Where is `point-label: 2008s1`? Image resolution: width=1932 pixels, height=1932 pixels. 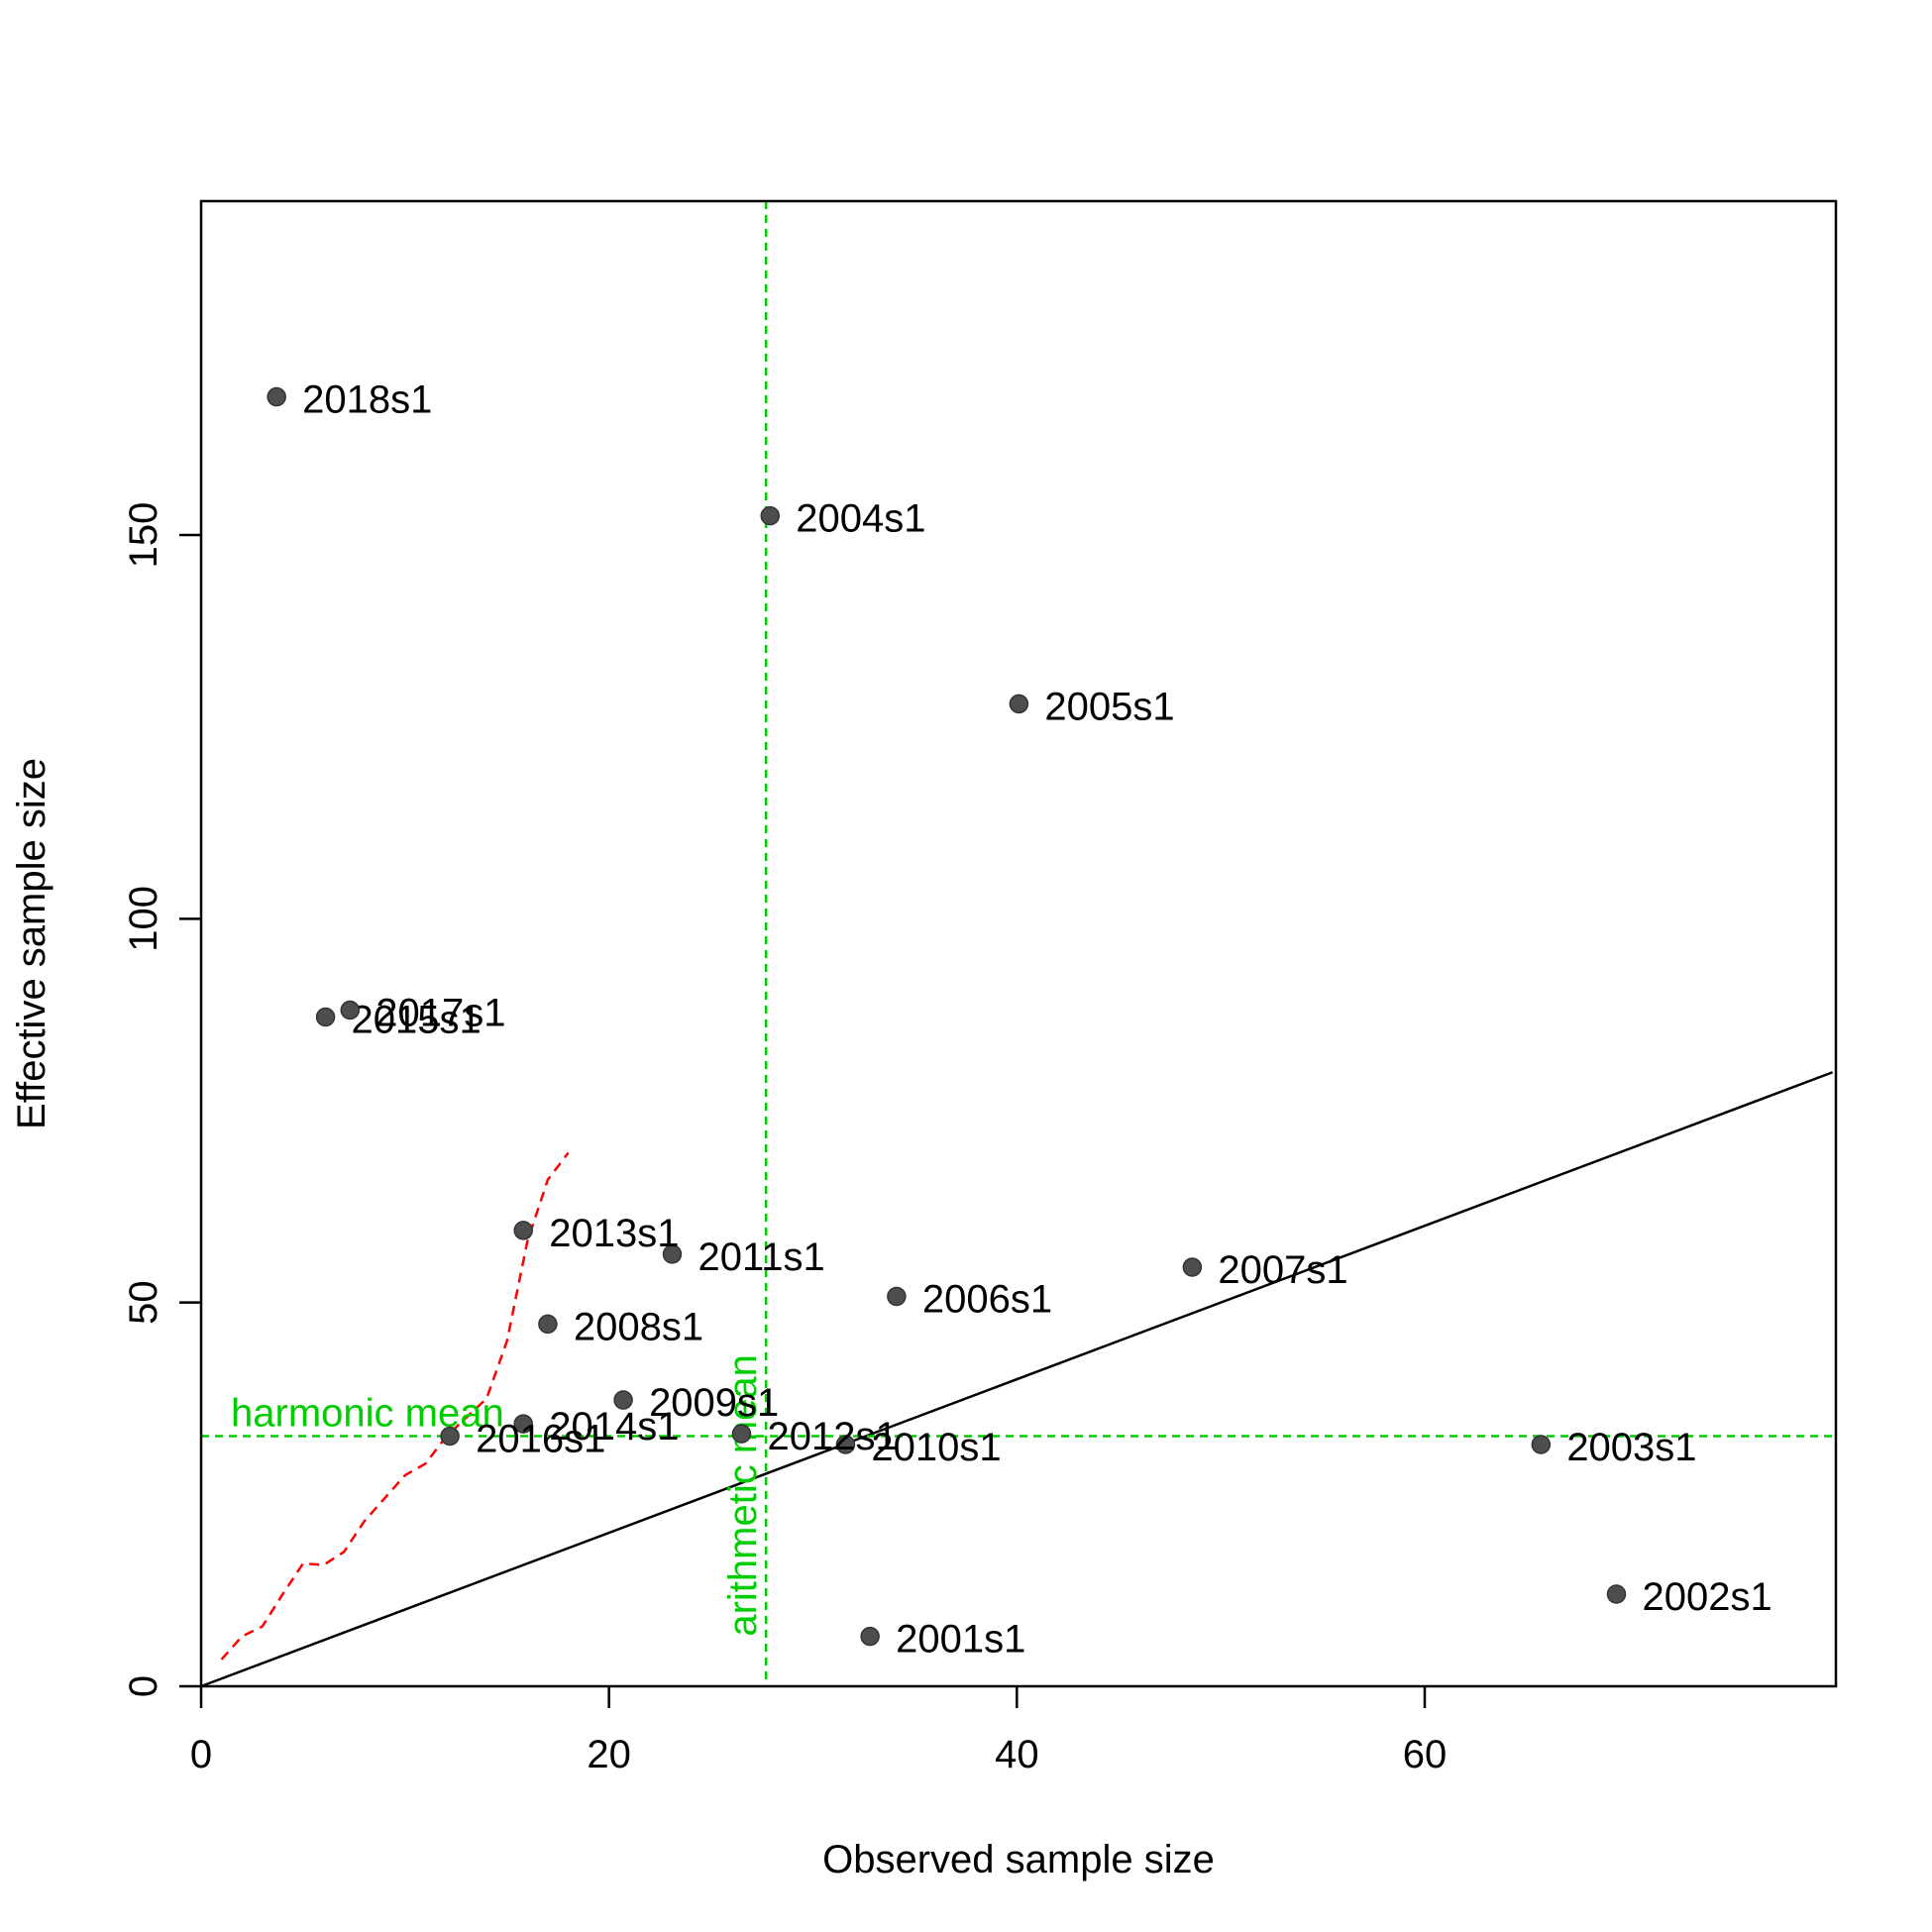
point-label: 2008s1 is located at coordinates (638, 1326).